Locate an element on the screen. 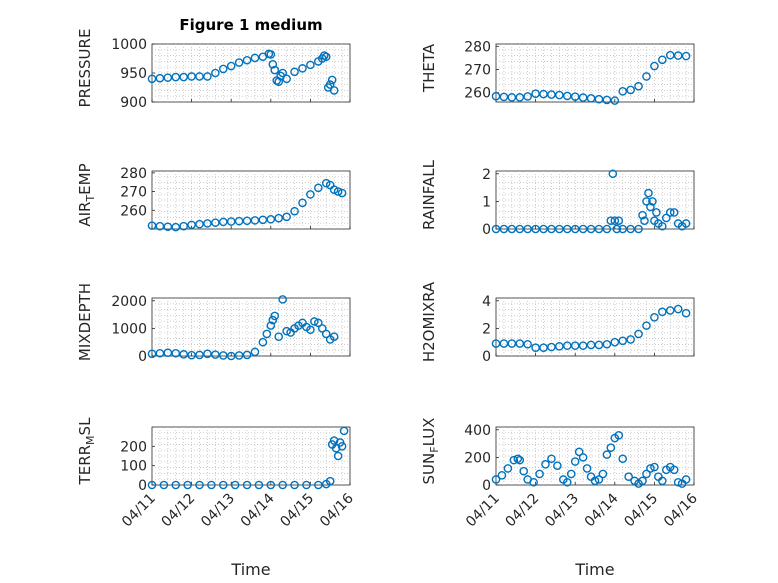 The image size is (778, 583). figure-title: Figure 1 medium is located at coordinates (250, 25).